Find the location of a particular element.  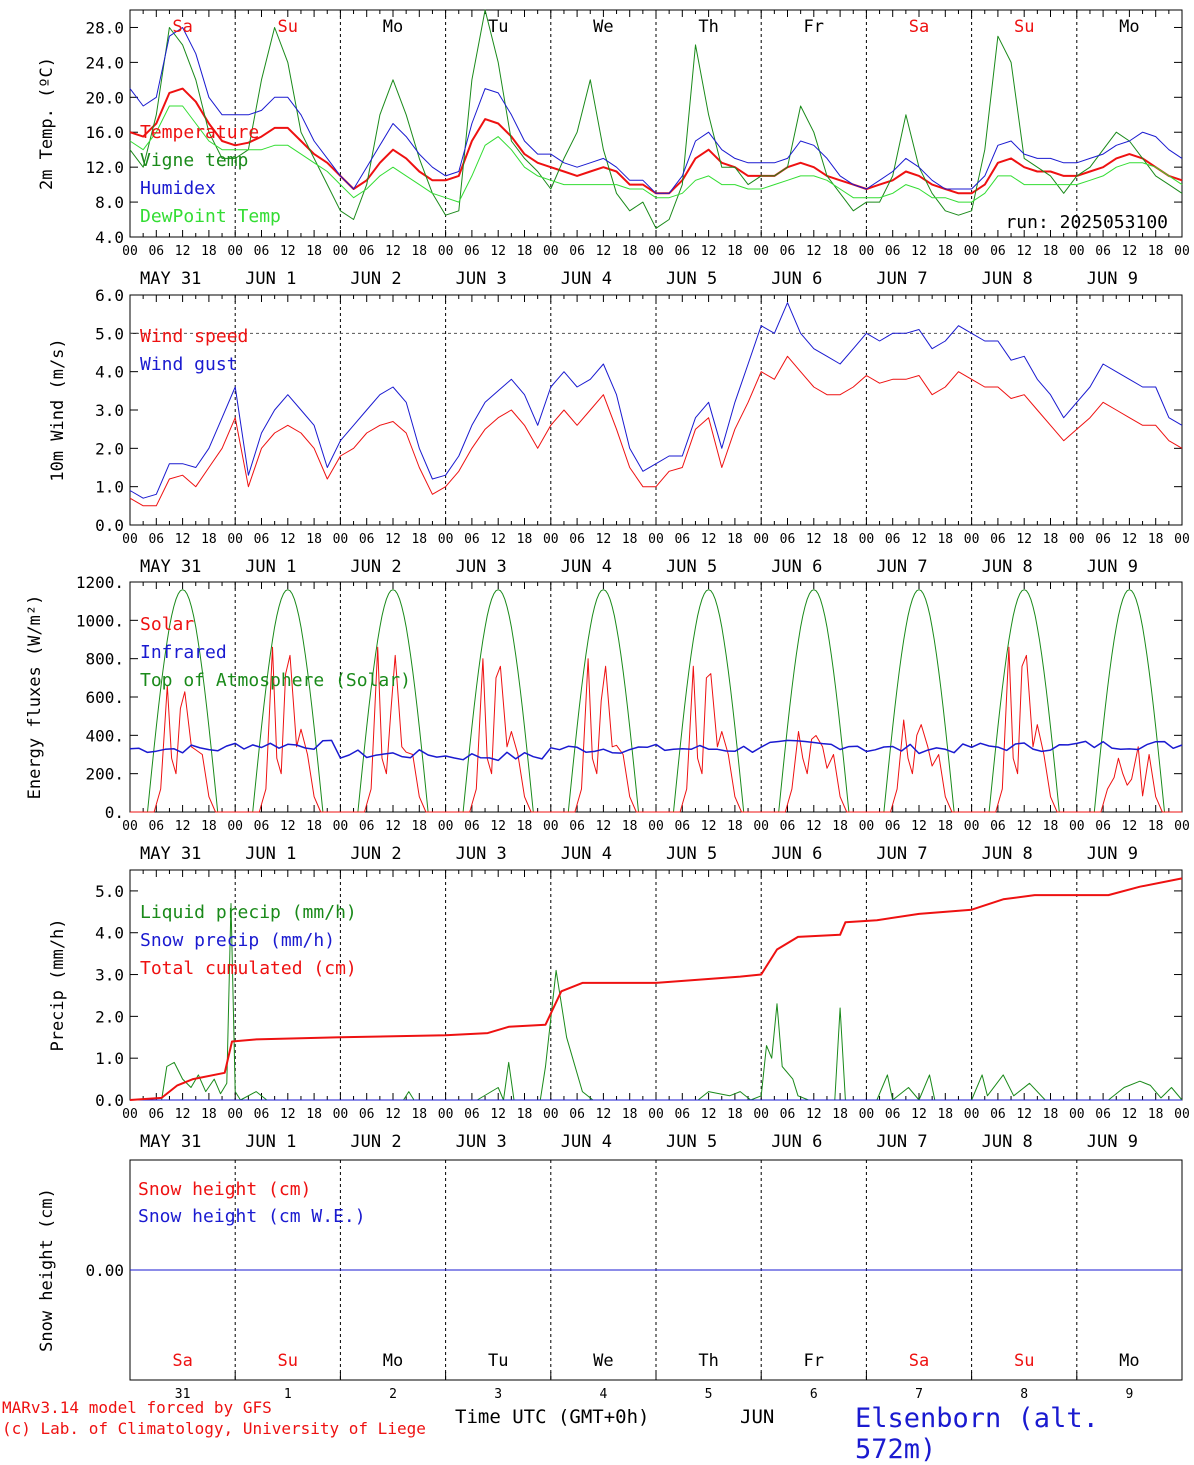

y-axis-label: 2m Temp. (ºC) is located at coordinates (47, 123).